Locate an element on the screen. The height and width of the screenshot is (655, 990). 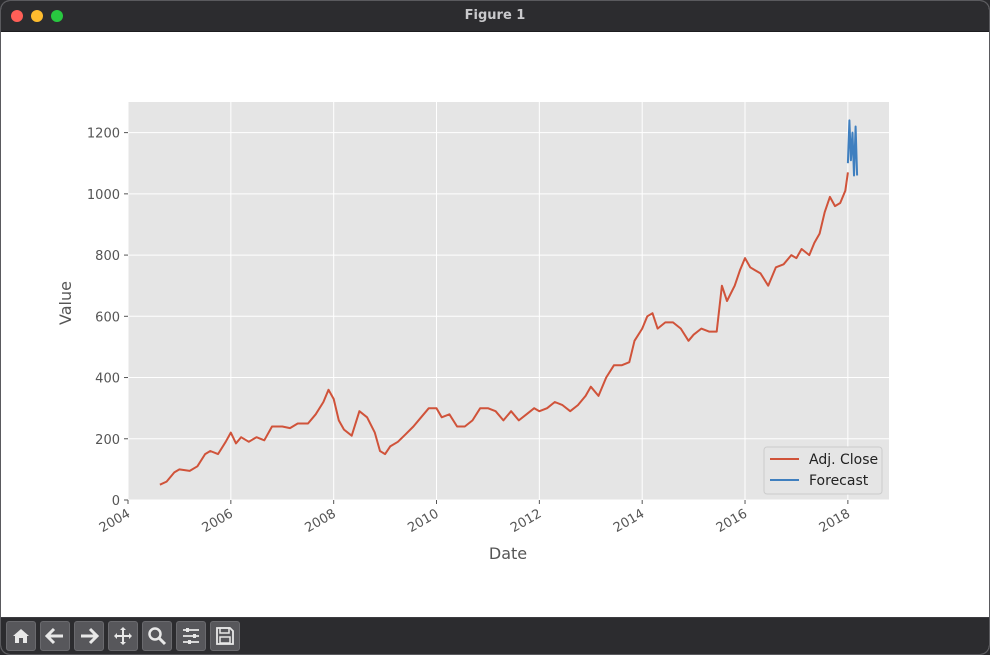
configure-subplots-icon is located at coordinates (191, 636).